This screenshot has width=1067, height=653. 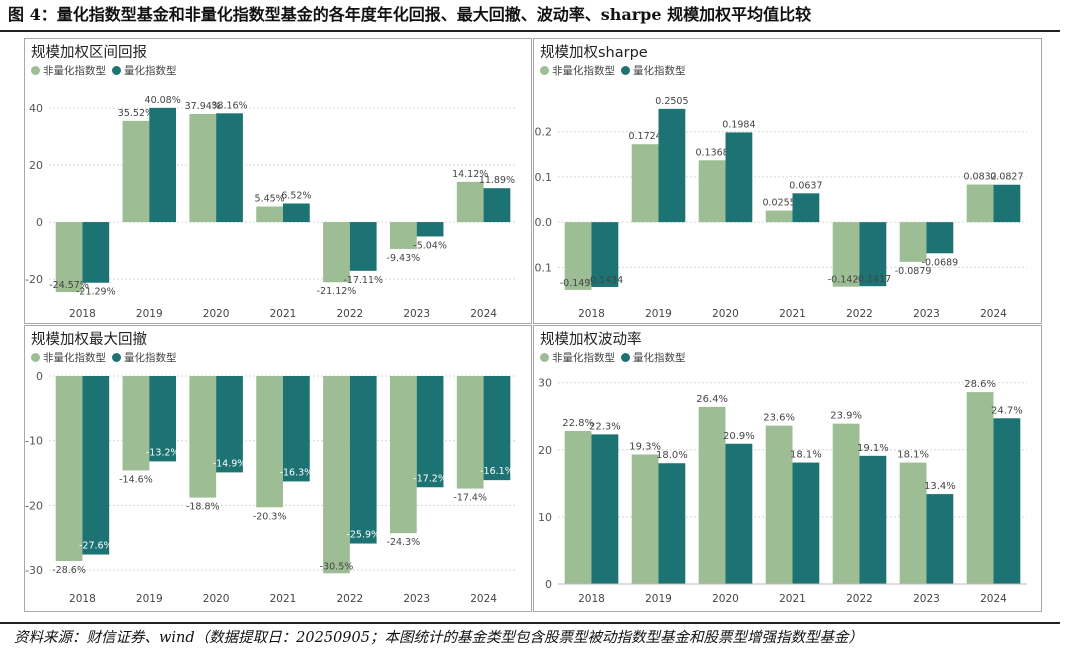 I want to click on volatility-xtick-label: 2020, so click(x=725, y=599).